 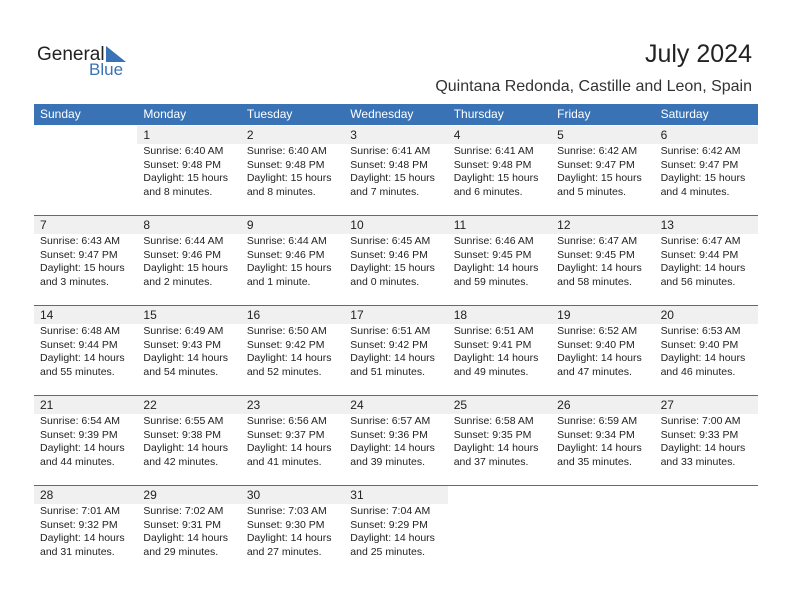 I want to click on day-minutes: and 31 minutes., so click(x=77, y=551).